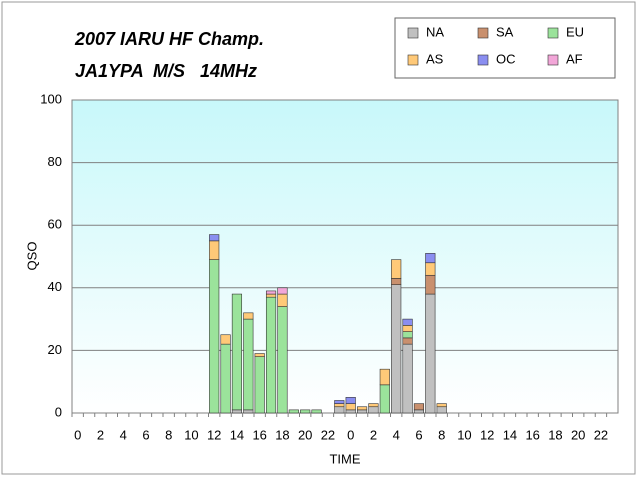 Image resolution: width=640 pixels, height=480 pixels. I want to click on y-axis-label: QSO, so click(31, 256).